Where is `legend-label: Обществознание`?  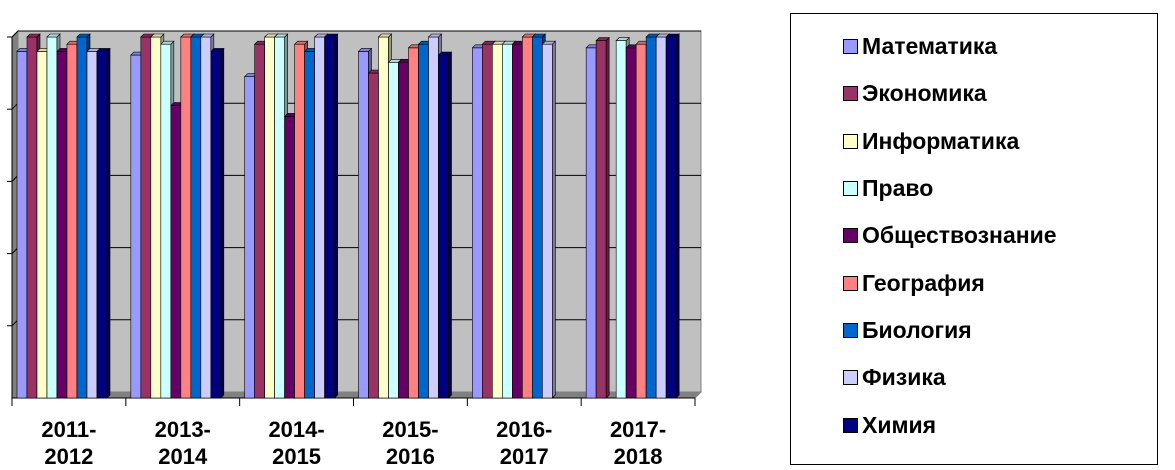 legend-label: Обществознание is located at coordinates (959, 235).